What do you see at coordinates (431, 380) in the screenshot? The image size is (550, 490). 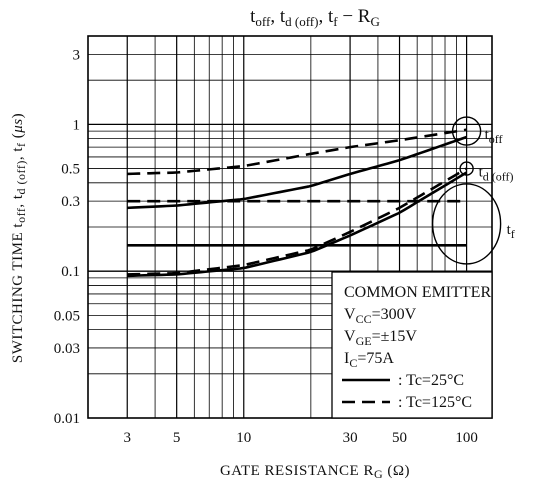 I see `legend-entry-label: : Tc=25°C` at bounding box center [431, 380].